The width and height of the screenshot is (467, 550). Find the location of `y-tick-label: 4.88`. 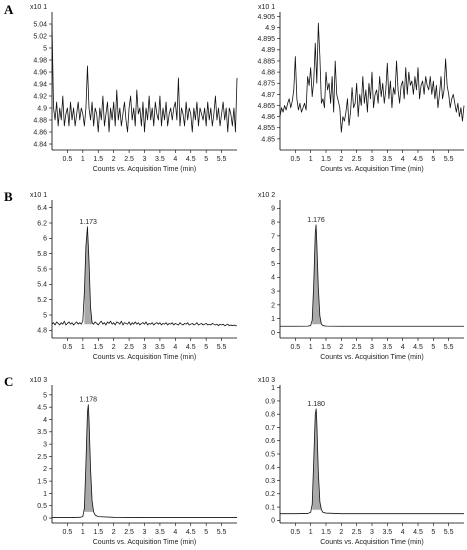

y-tick-label: 4.88 is located at coordinates (268, 72).